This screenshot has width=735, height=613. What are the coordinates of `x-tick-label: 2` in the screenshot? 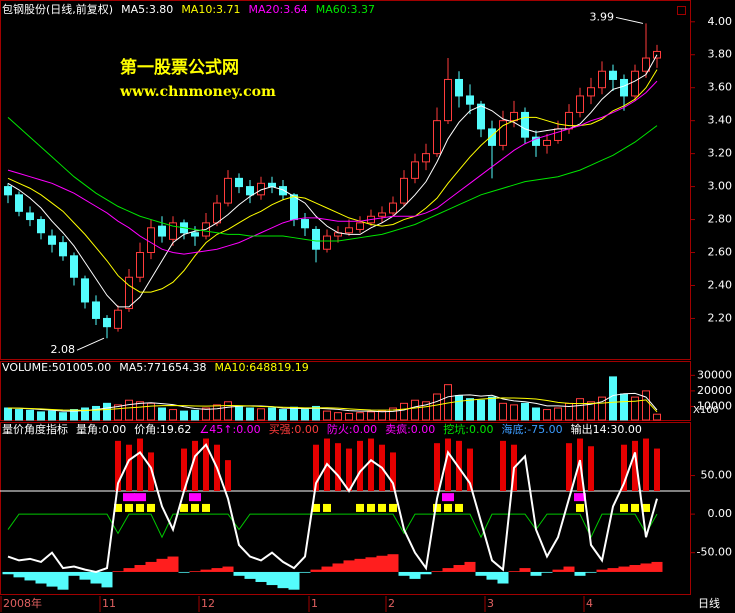 It's located at (391, 603).